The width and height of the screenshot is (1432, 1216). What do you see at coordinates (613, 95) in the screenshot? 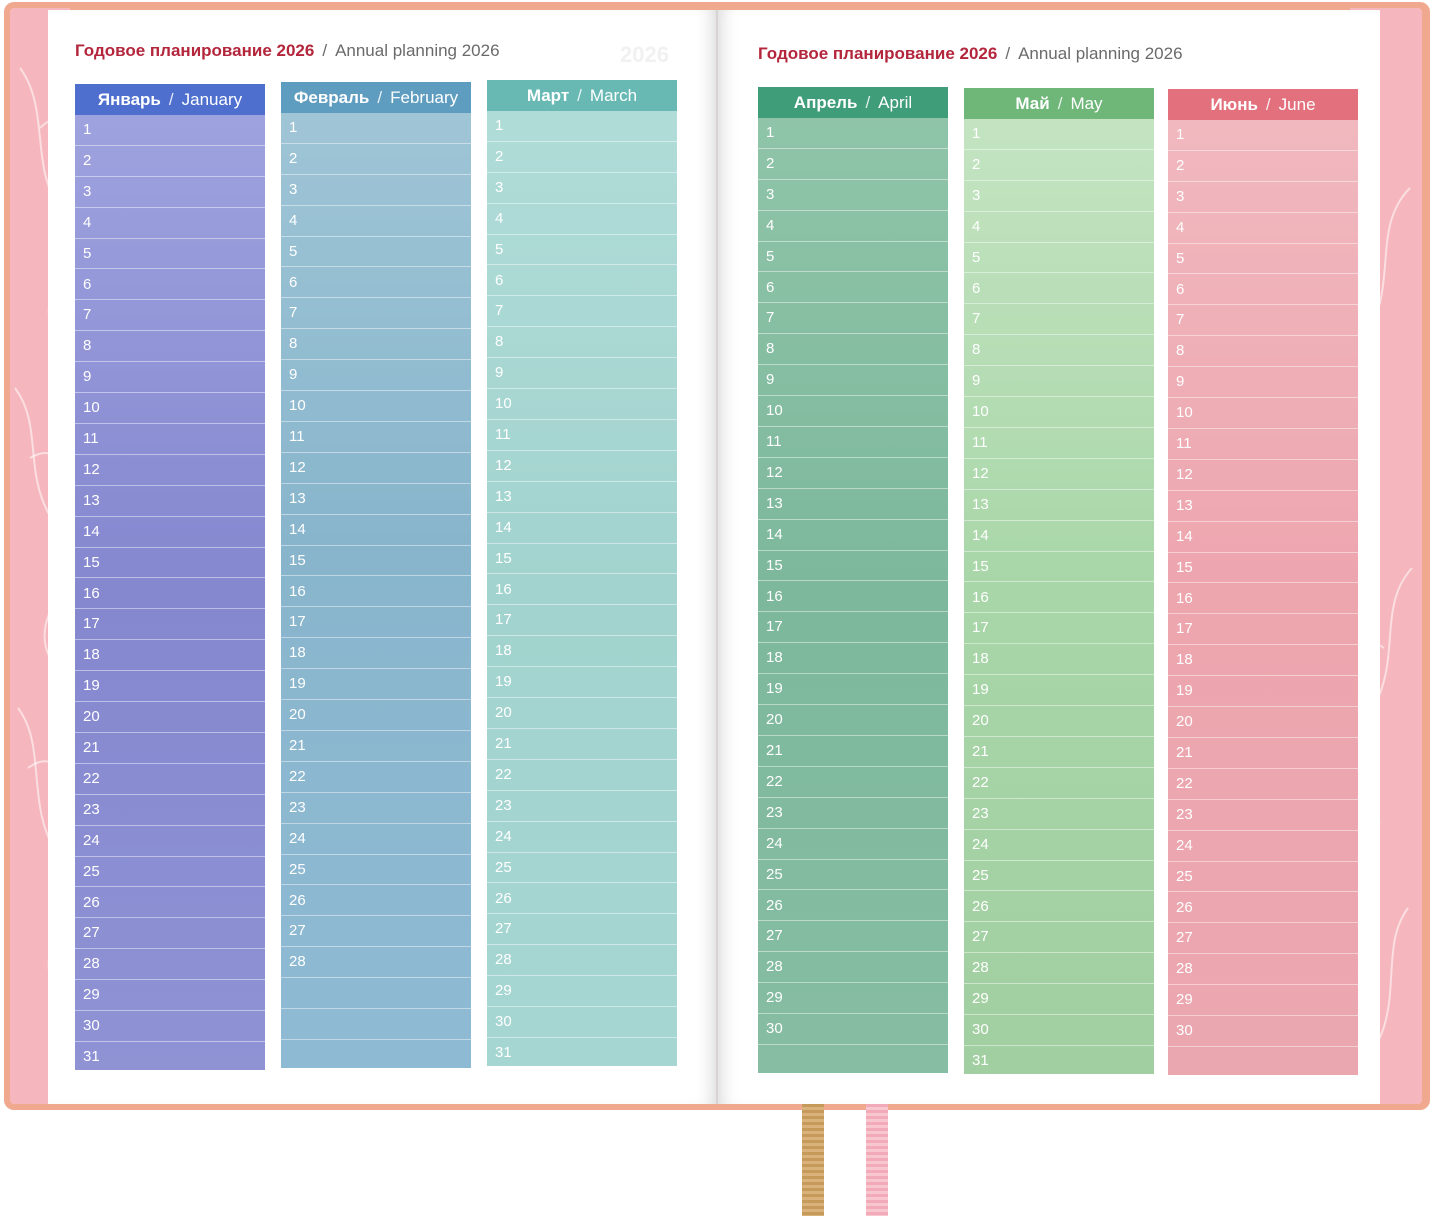
I see `month-name-en: March` at bounding box center [613, 95].